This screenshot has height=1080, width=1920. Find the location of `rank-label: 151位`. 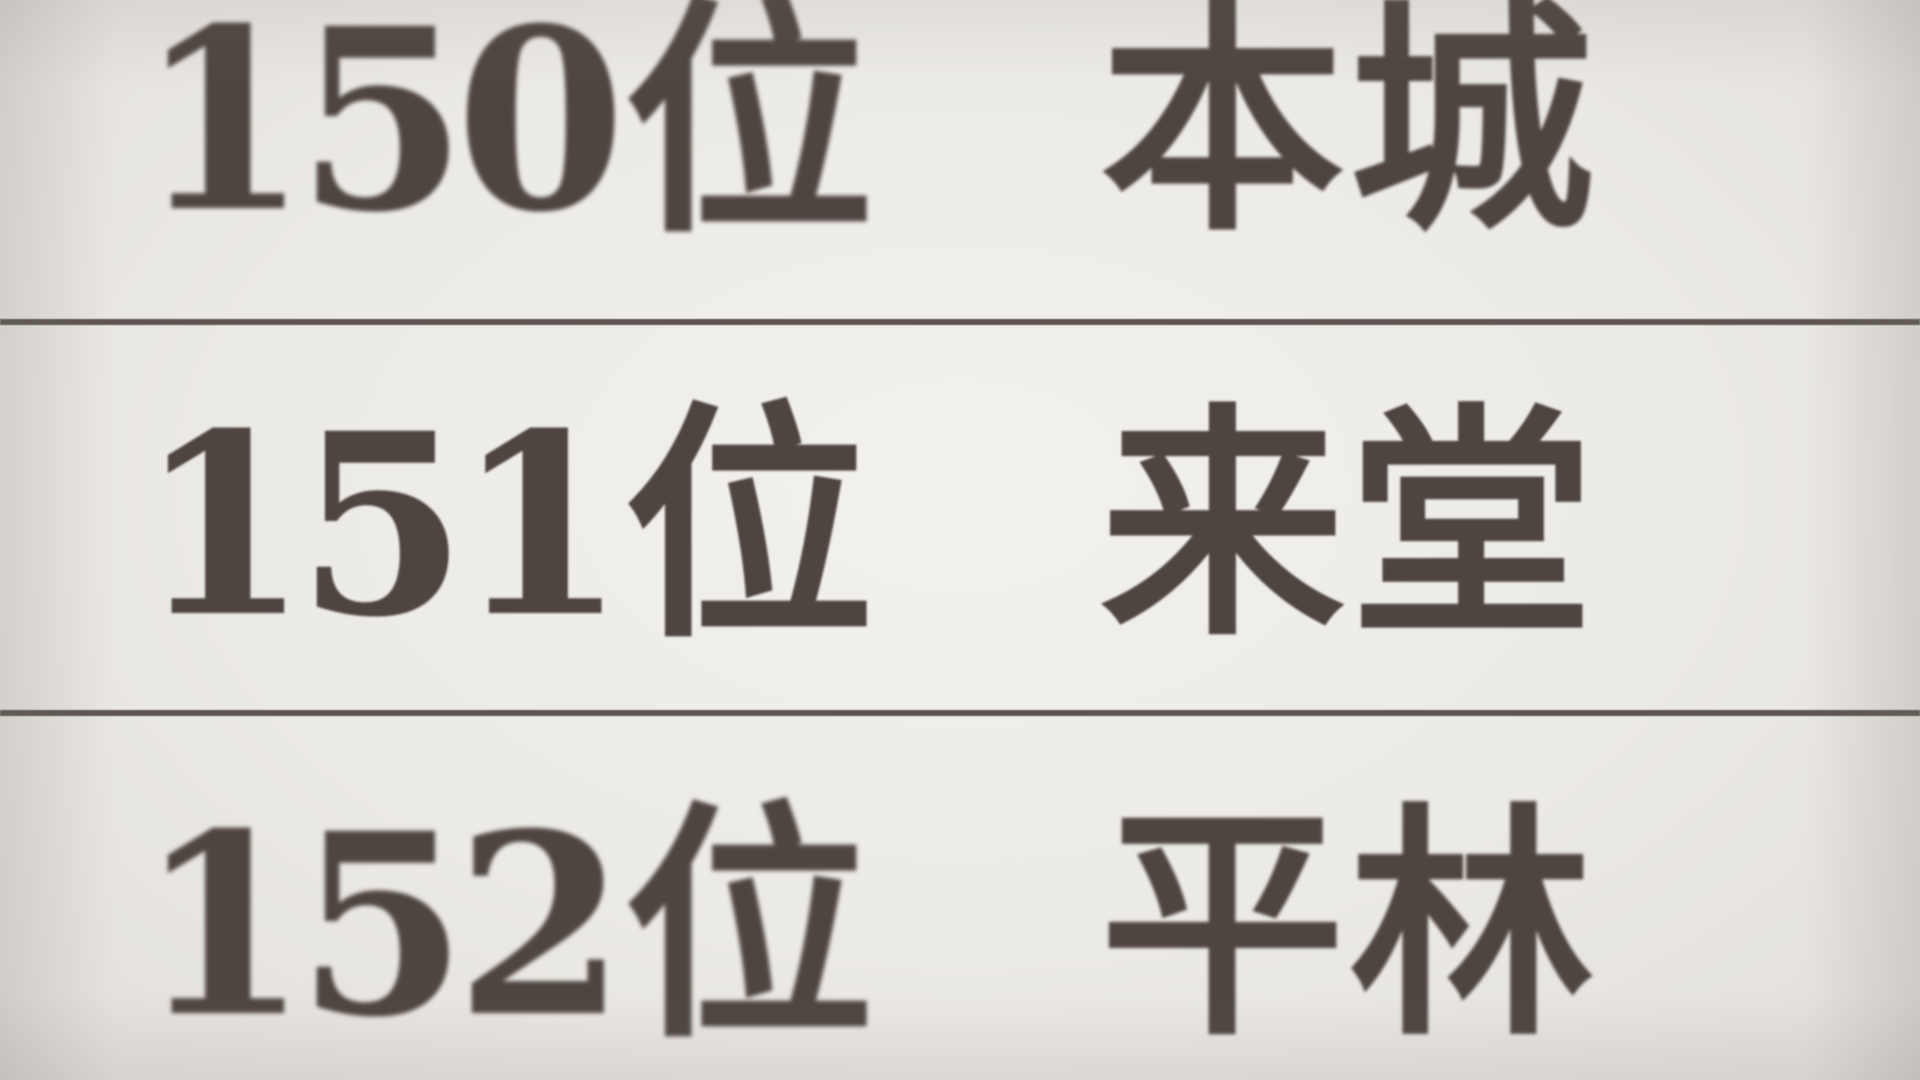

rank-label: 151位 is located at coordinates (506, 525).